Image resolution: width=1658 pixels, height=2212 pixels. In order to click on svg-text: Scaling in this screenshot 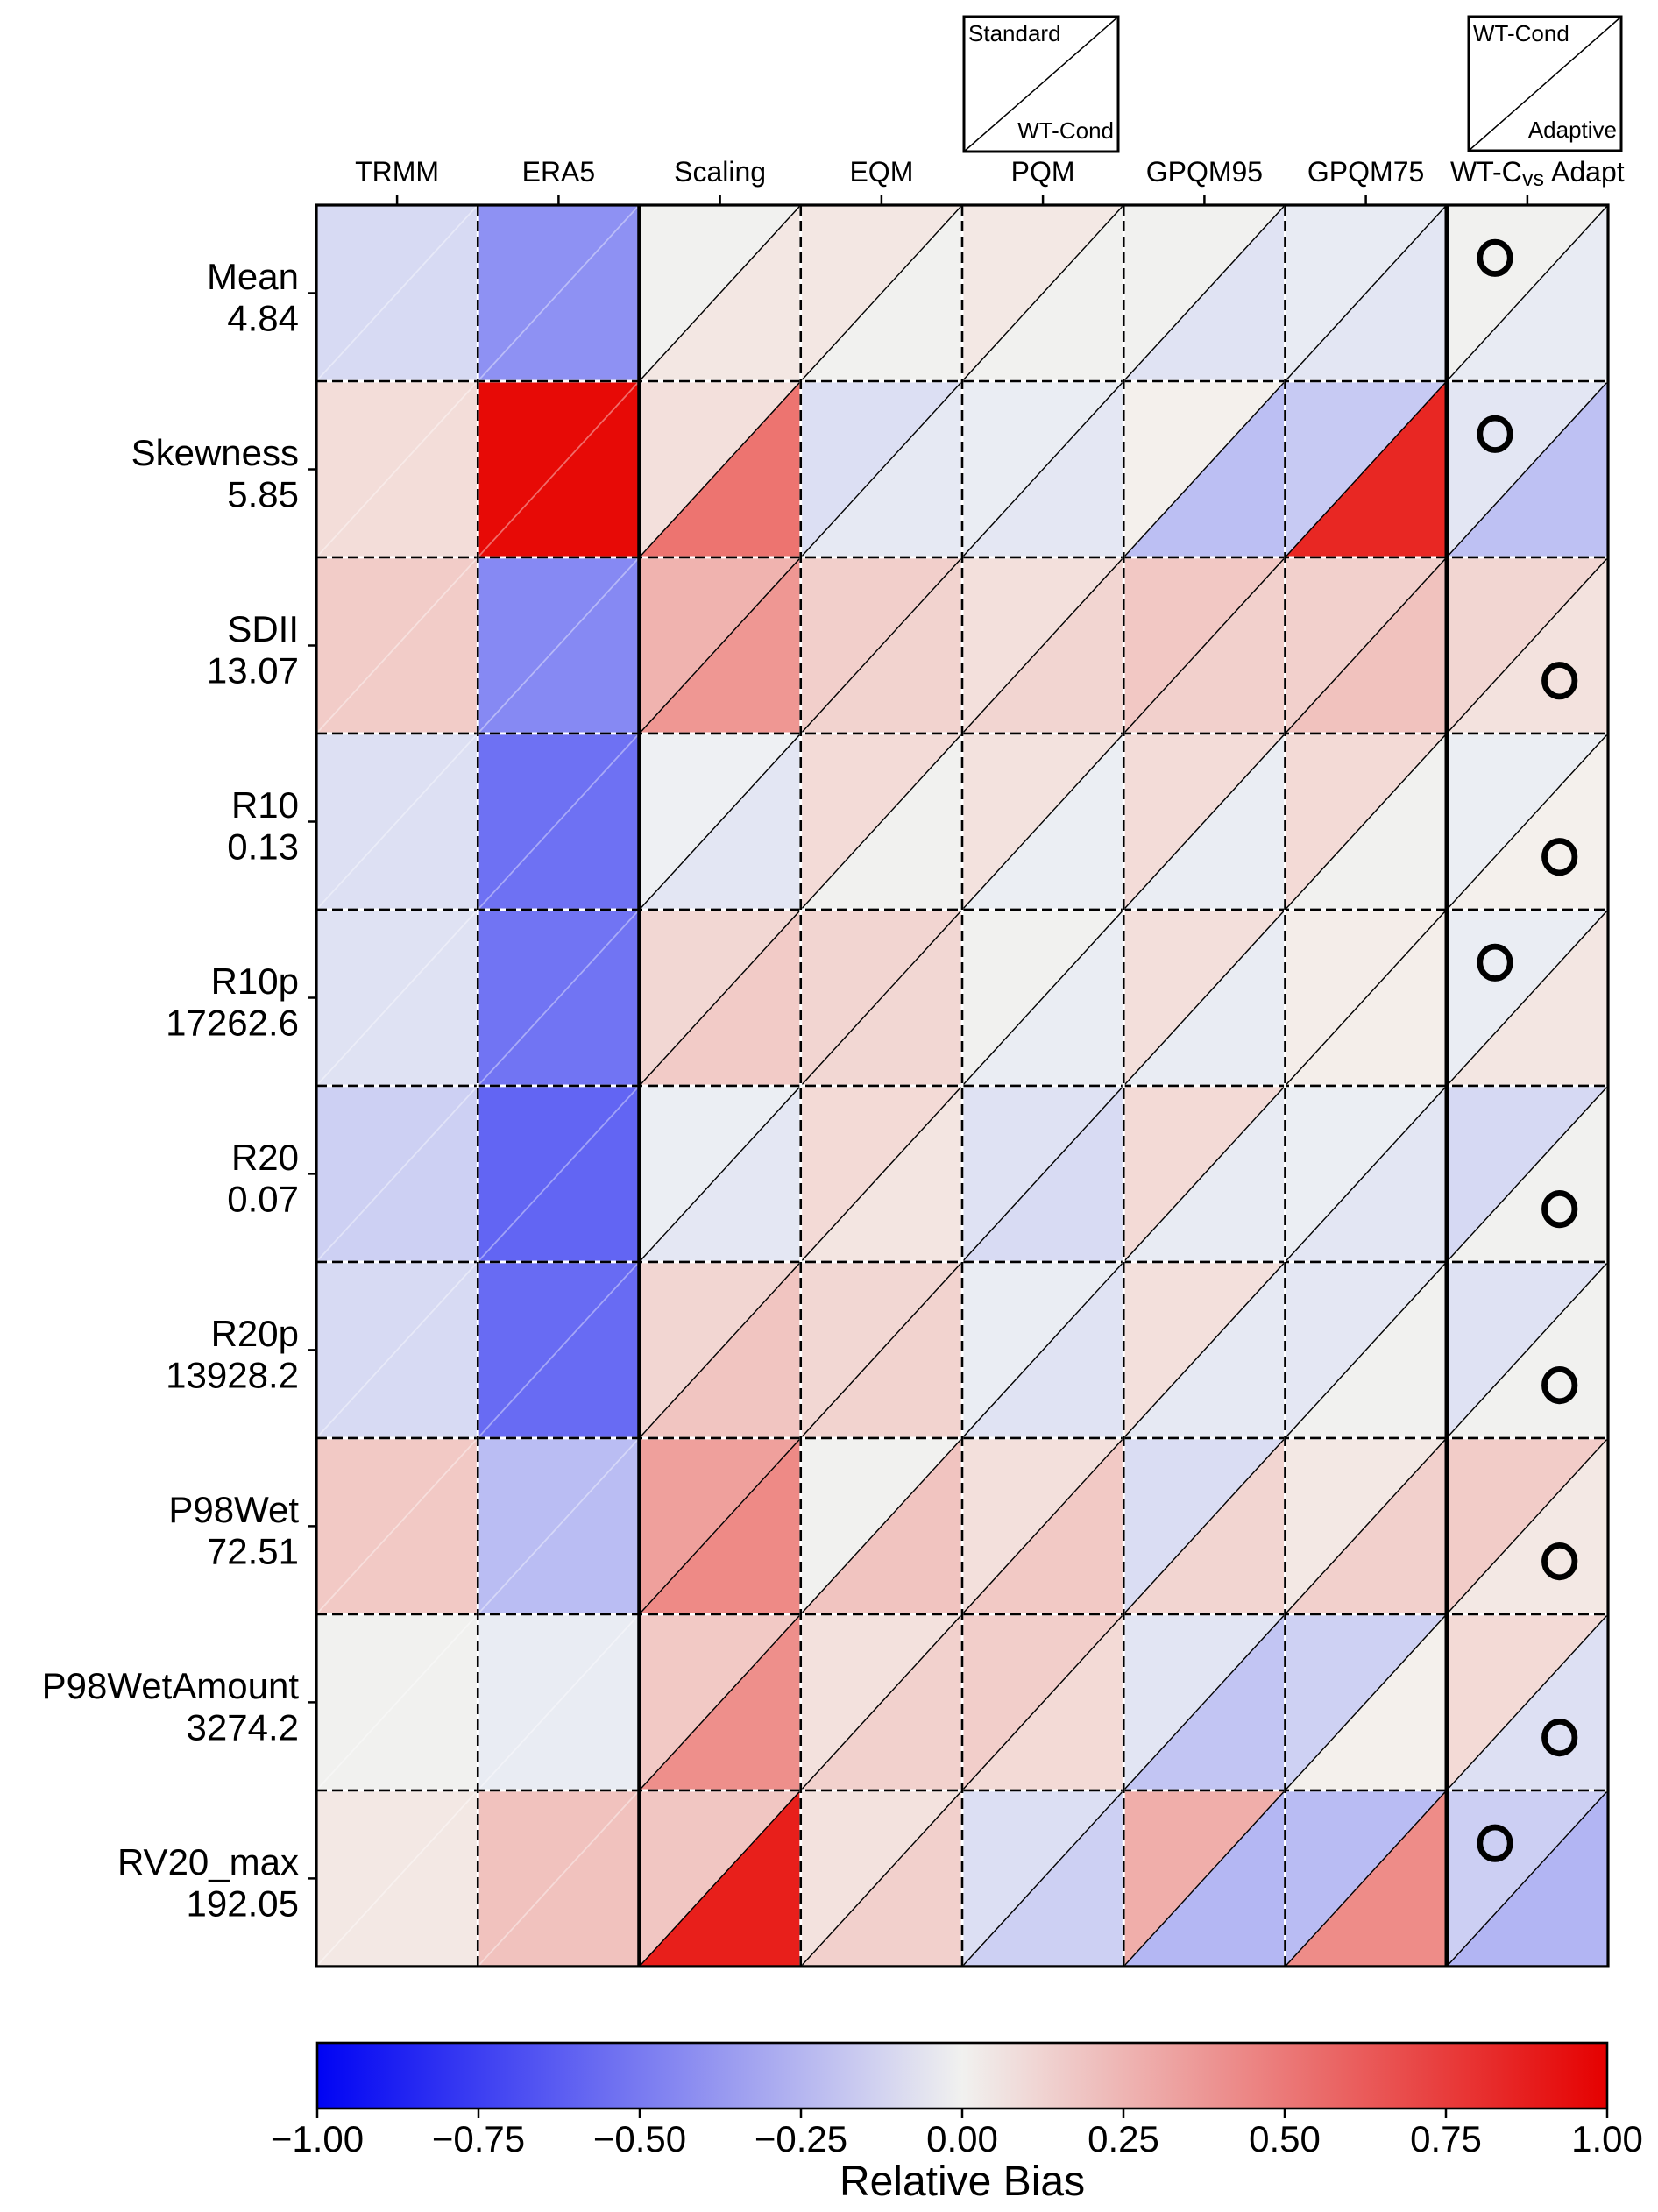, I will do `click(720, 172)`.